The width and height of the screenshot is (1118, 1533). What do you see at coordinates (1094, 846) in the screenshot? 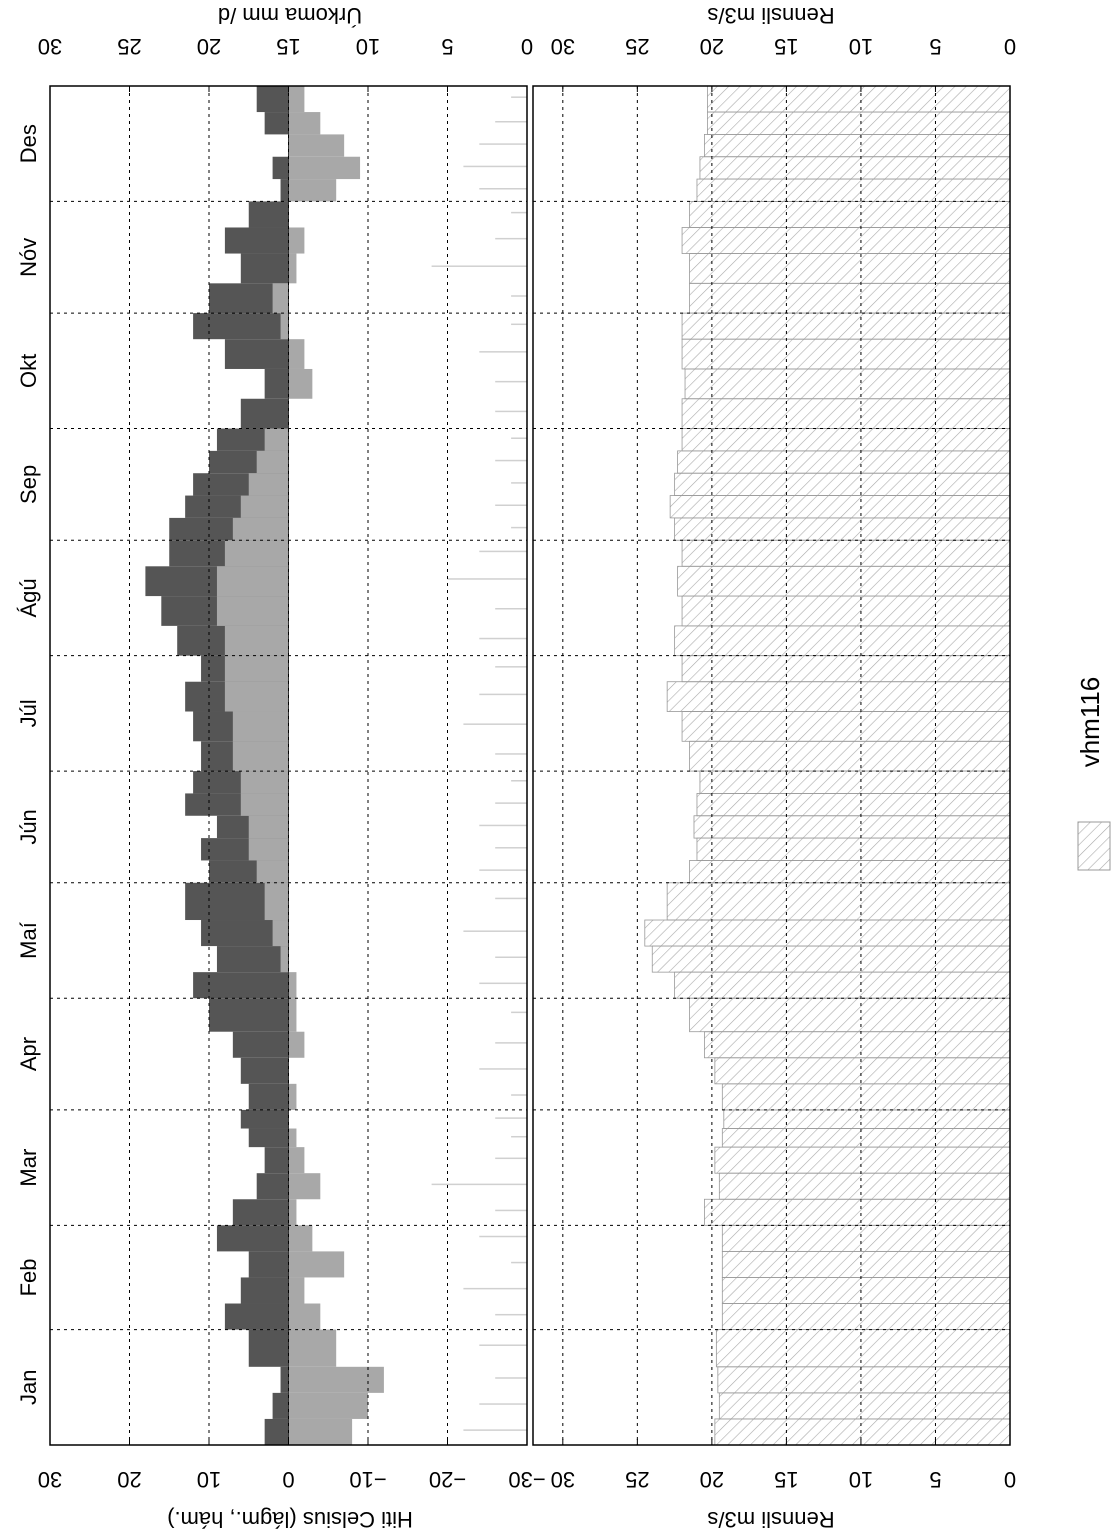
I see `legend-swatch` at bounding box center [1094, 846].